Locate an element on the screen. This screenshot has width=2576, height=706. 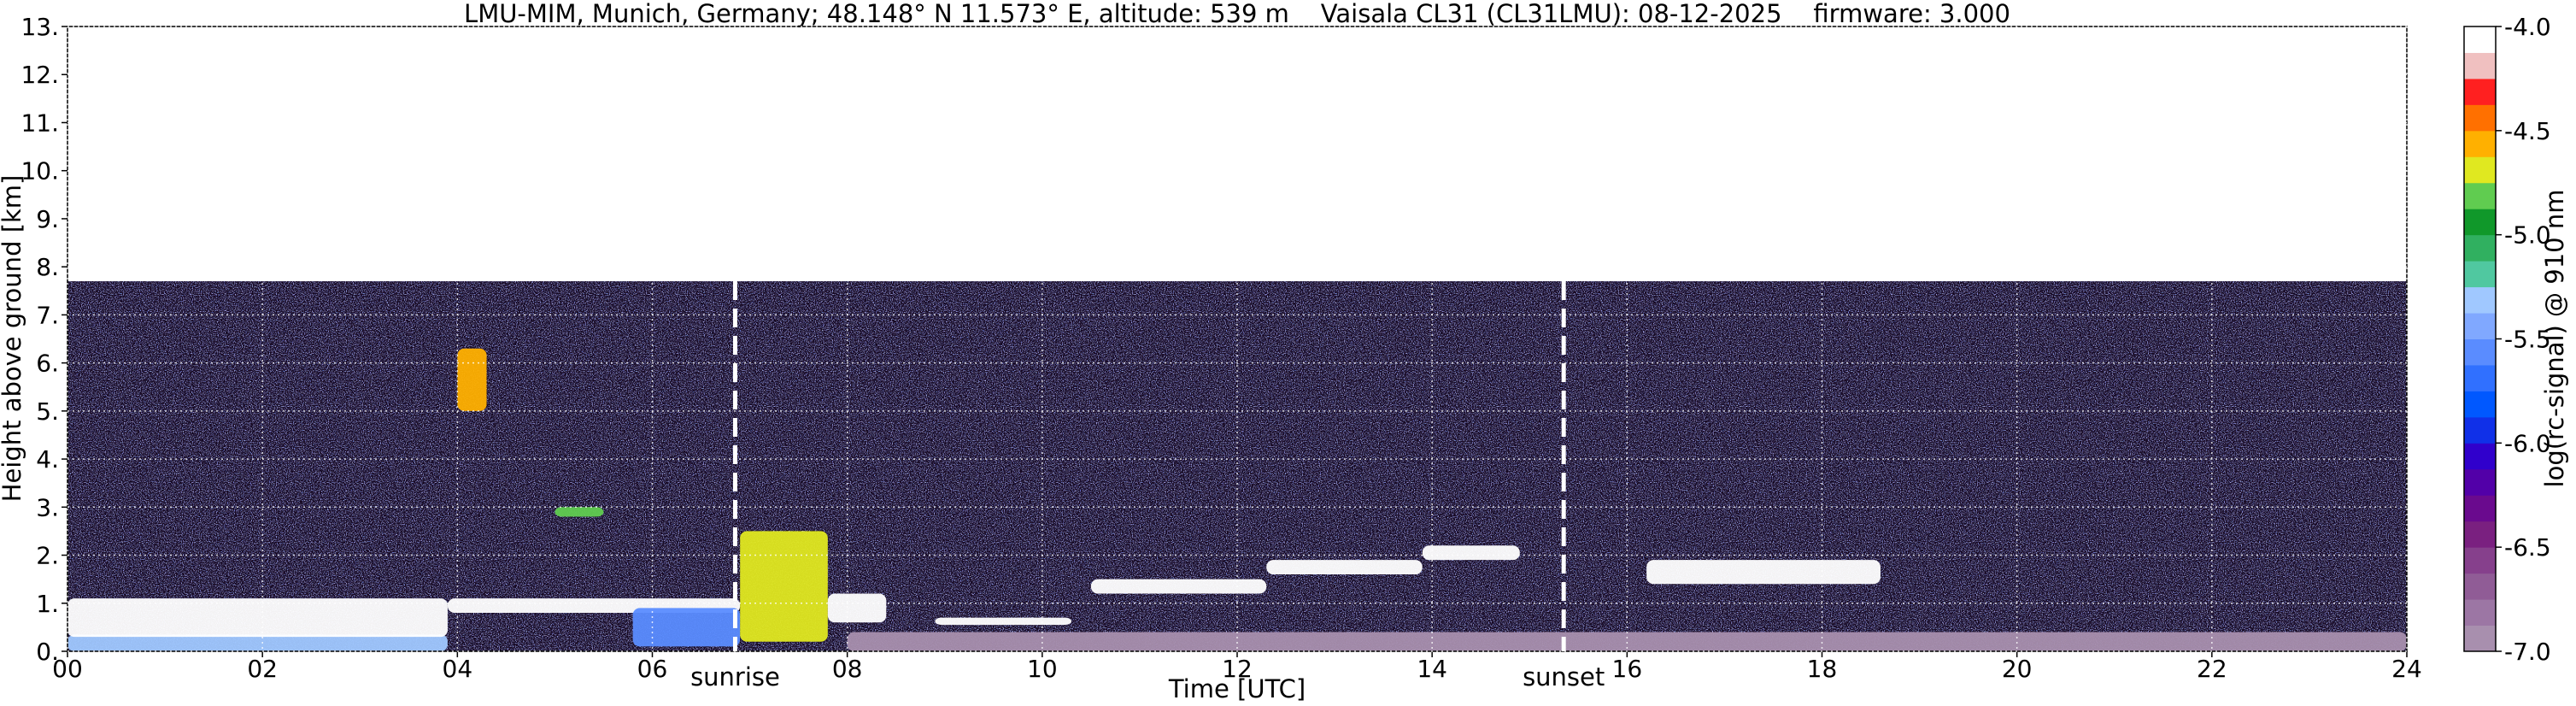
y-tick-label: 0. is located at coordinates (47, 652).